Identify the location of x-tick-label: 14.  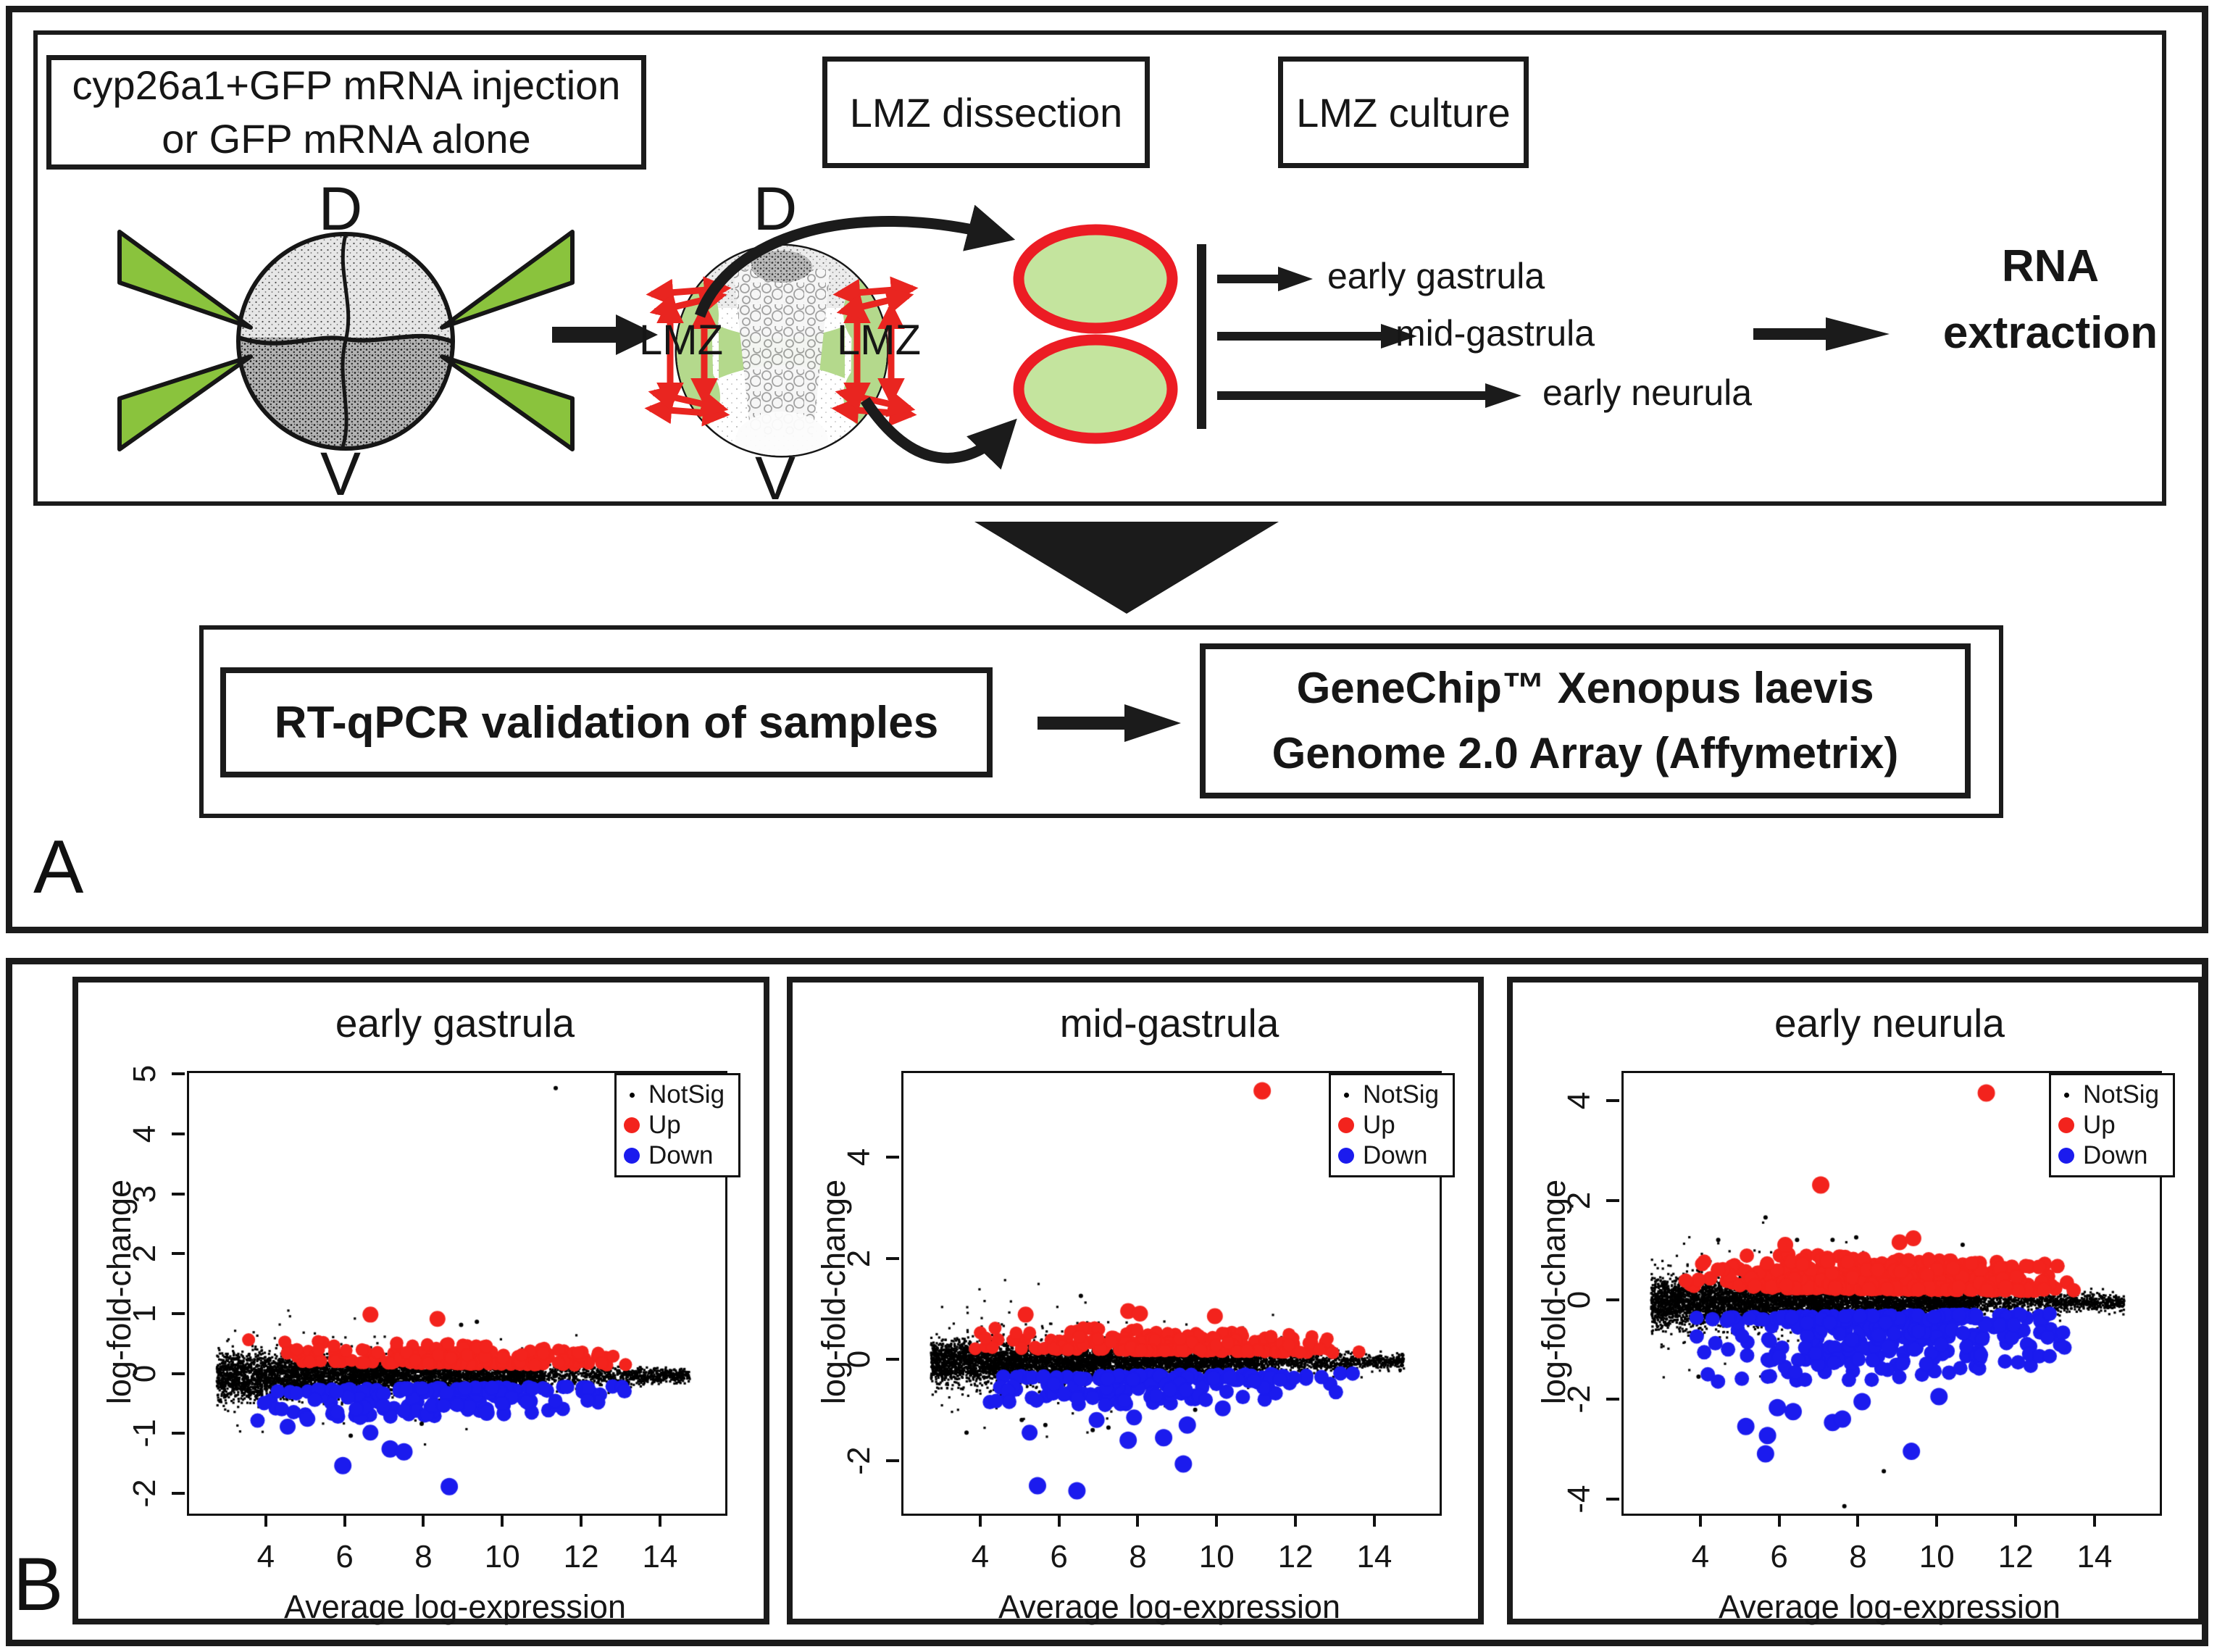
(2094, 1556).